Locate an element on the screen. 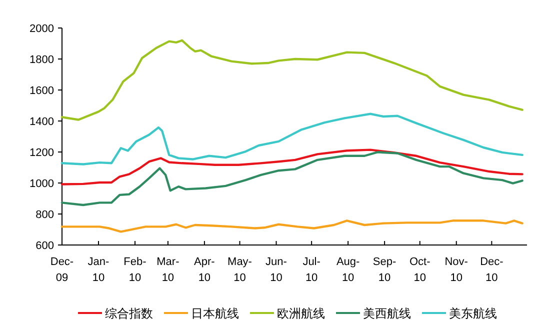 Image resolution: width=550 pixels, height=333 pixels. x-tick-label: Nov-10 is located at coordinates (456, 270).